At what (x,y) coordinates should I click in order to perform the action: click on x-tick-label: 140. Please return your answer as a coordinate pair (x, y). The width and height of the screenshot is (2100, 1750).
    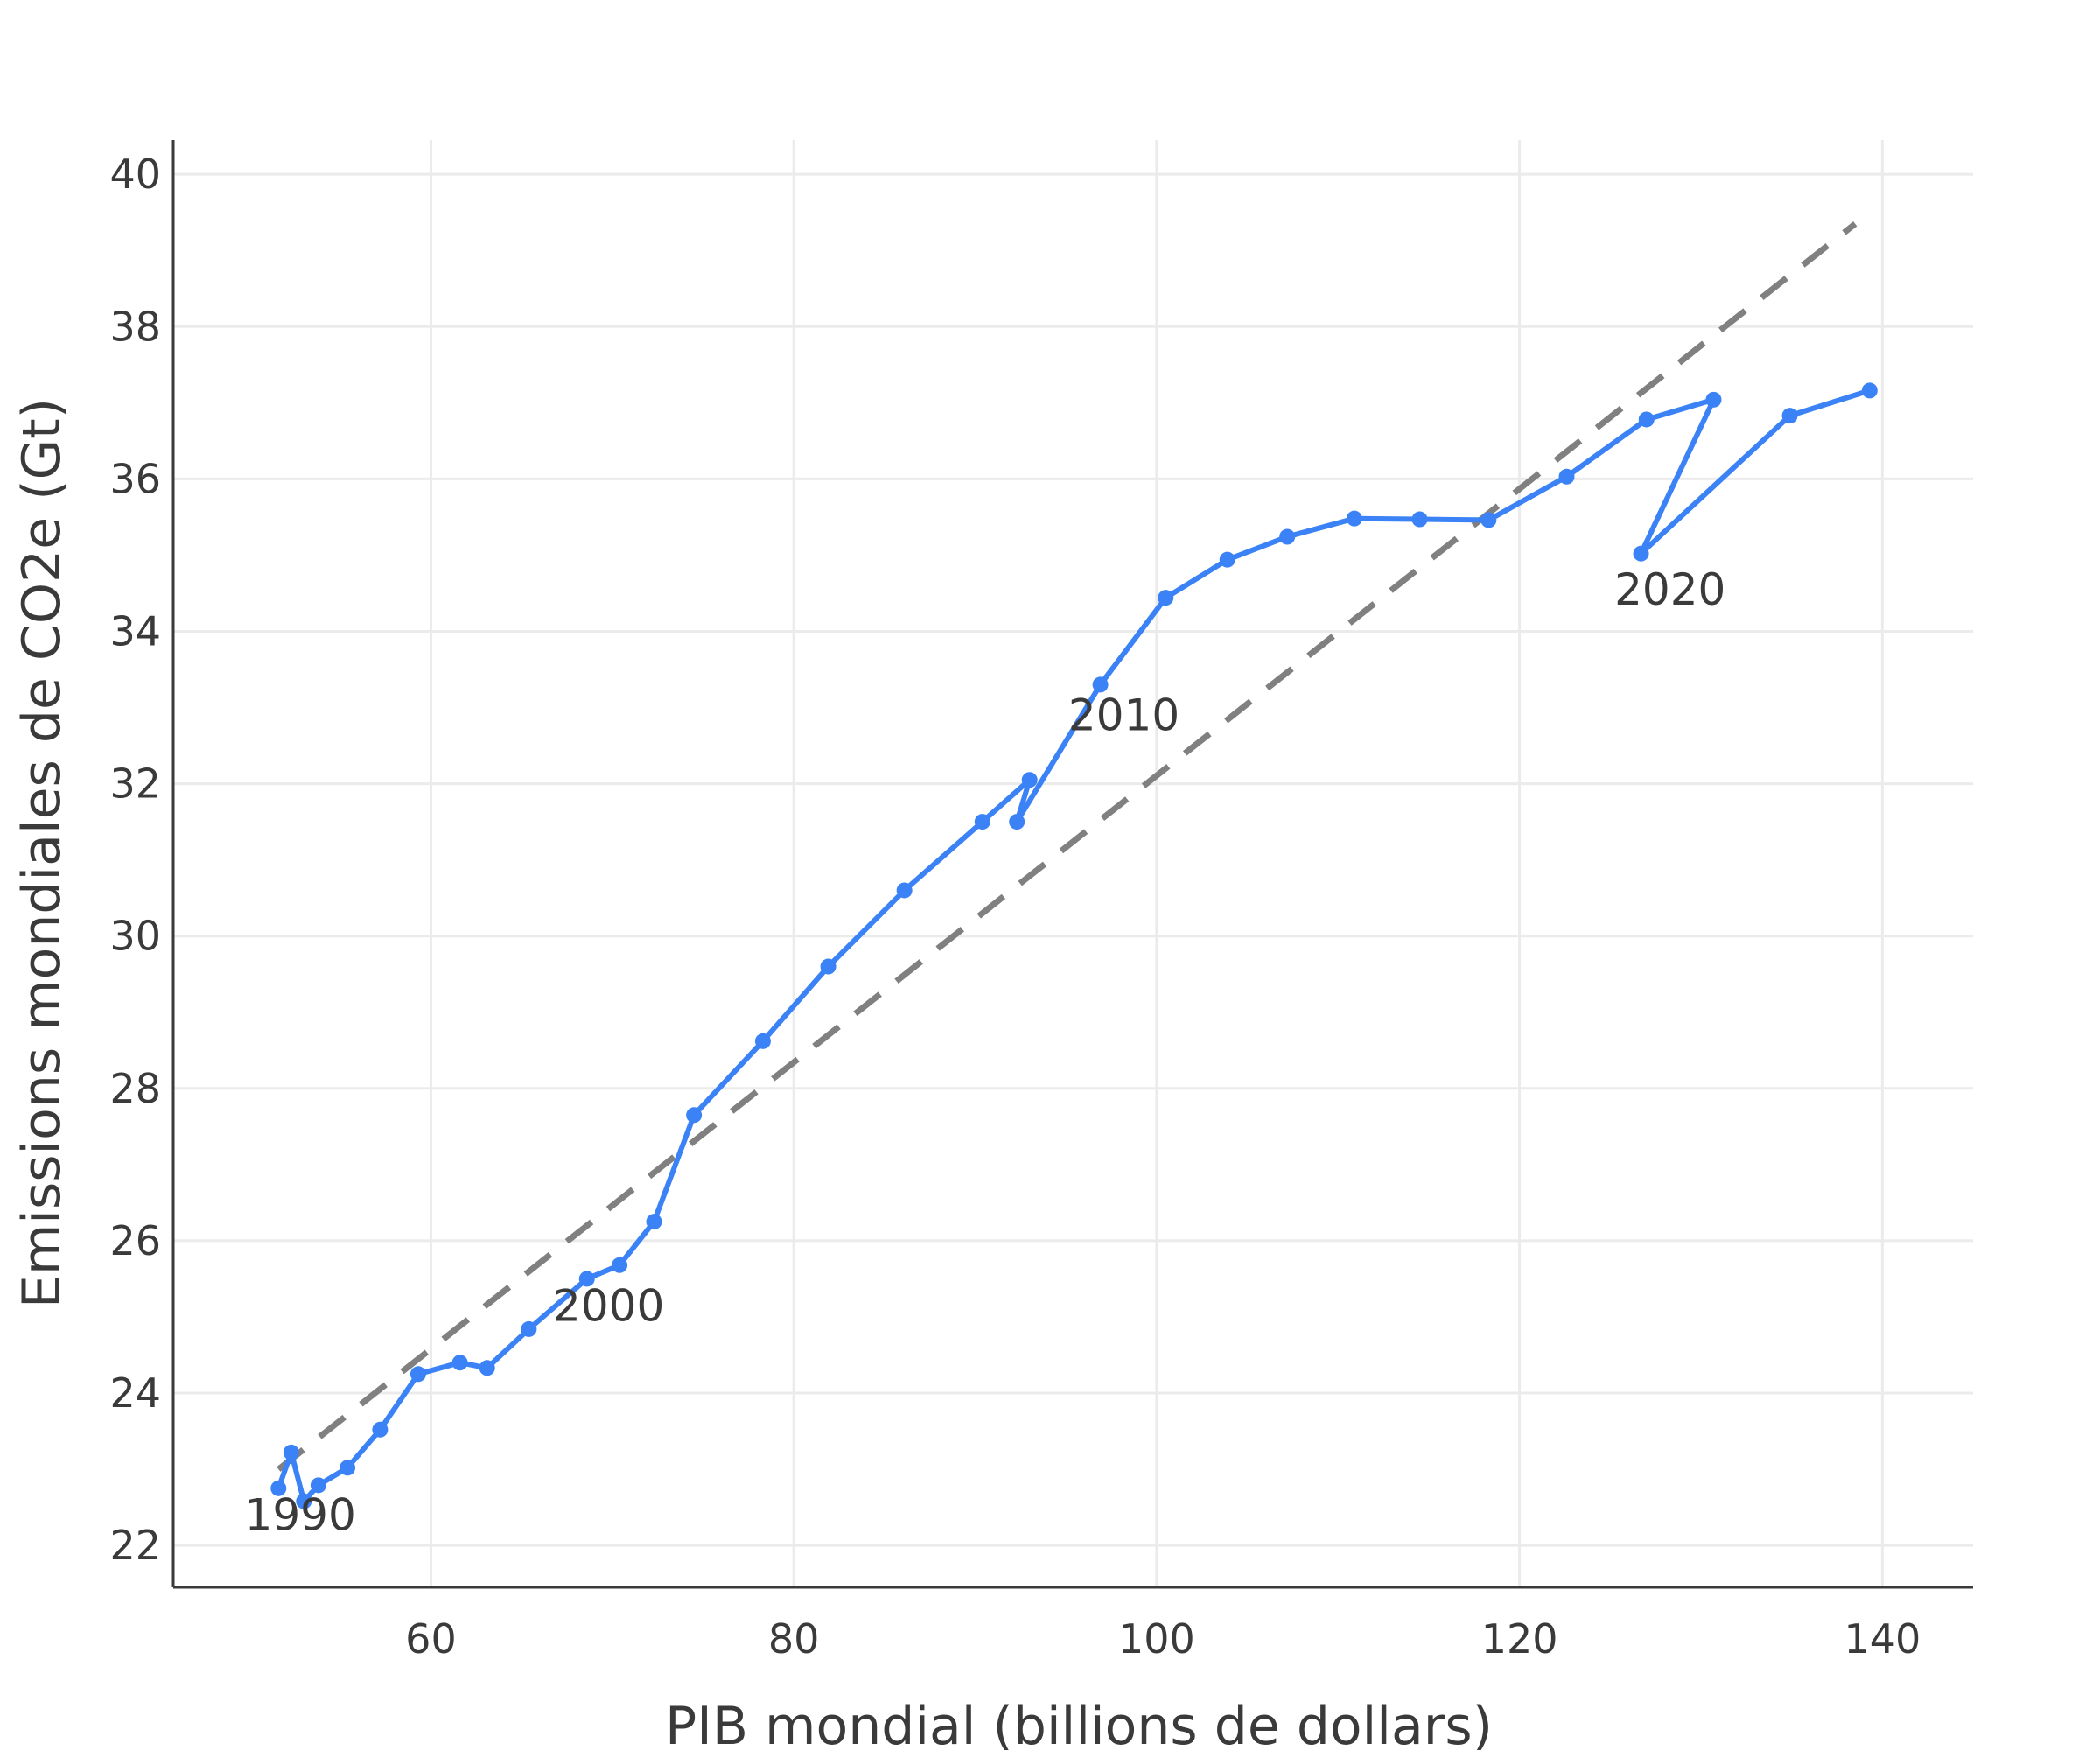
    Looking at the image, I should click on (1882, 1638).